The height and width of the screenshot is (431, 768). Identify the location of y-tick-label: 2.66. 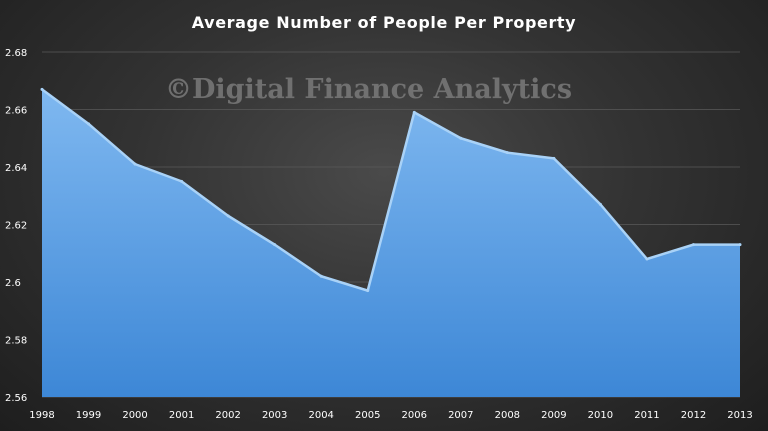
(16, 111).